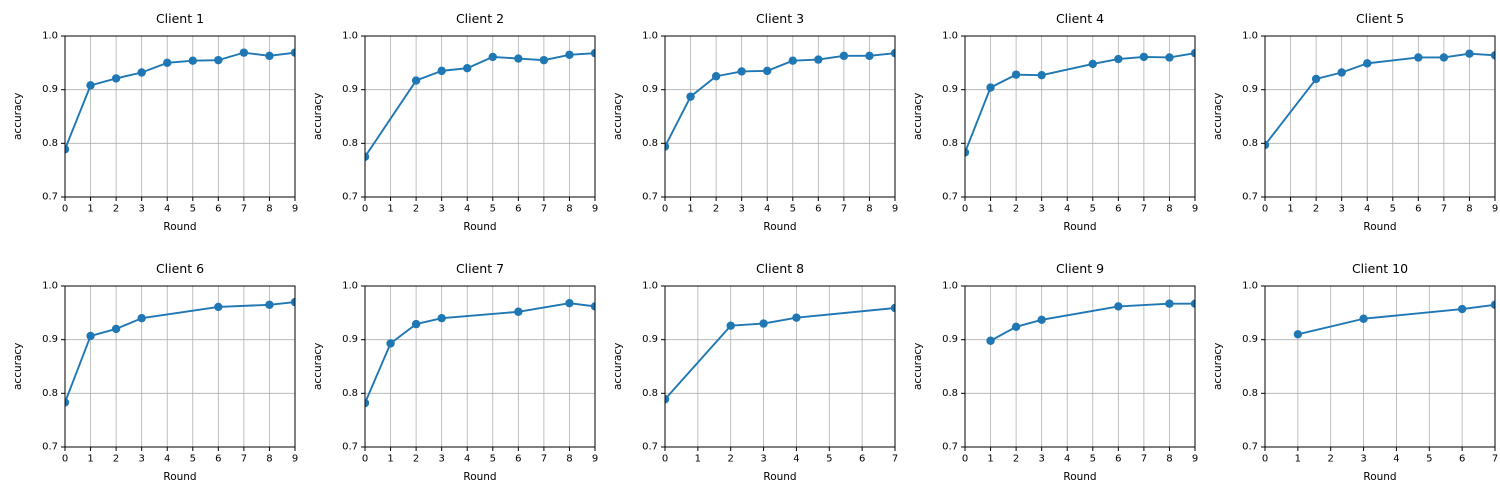  Describe the element at coordinates (170, 123) in the screenshot. I see `client-1-line-chart: 0 1 2 3 4 5 6 7 8 9 0.7 0.8 0.9 1.0` at that location.